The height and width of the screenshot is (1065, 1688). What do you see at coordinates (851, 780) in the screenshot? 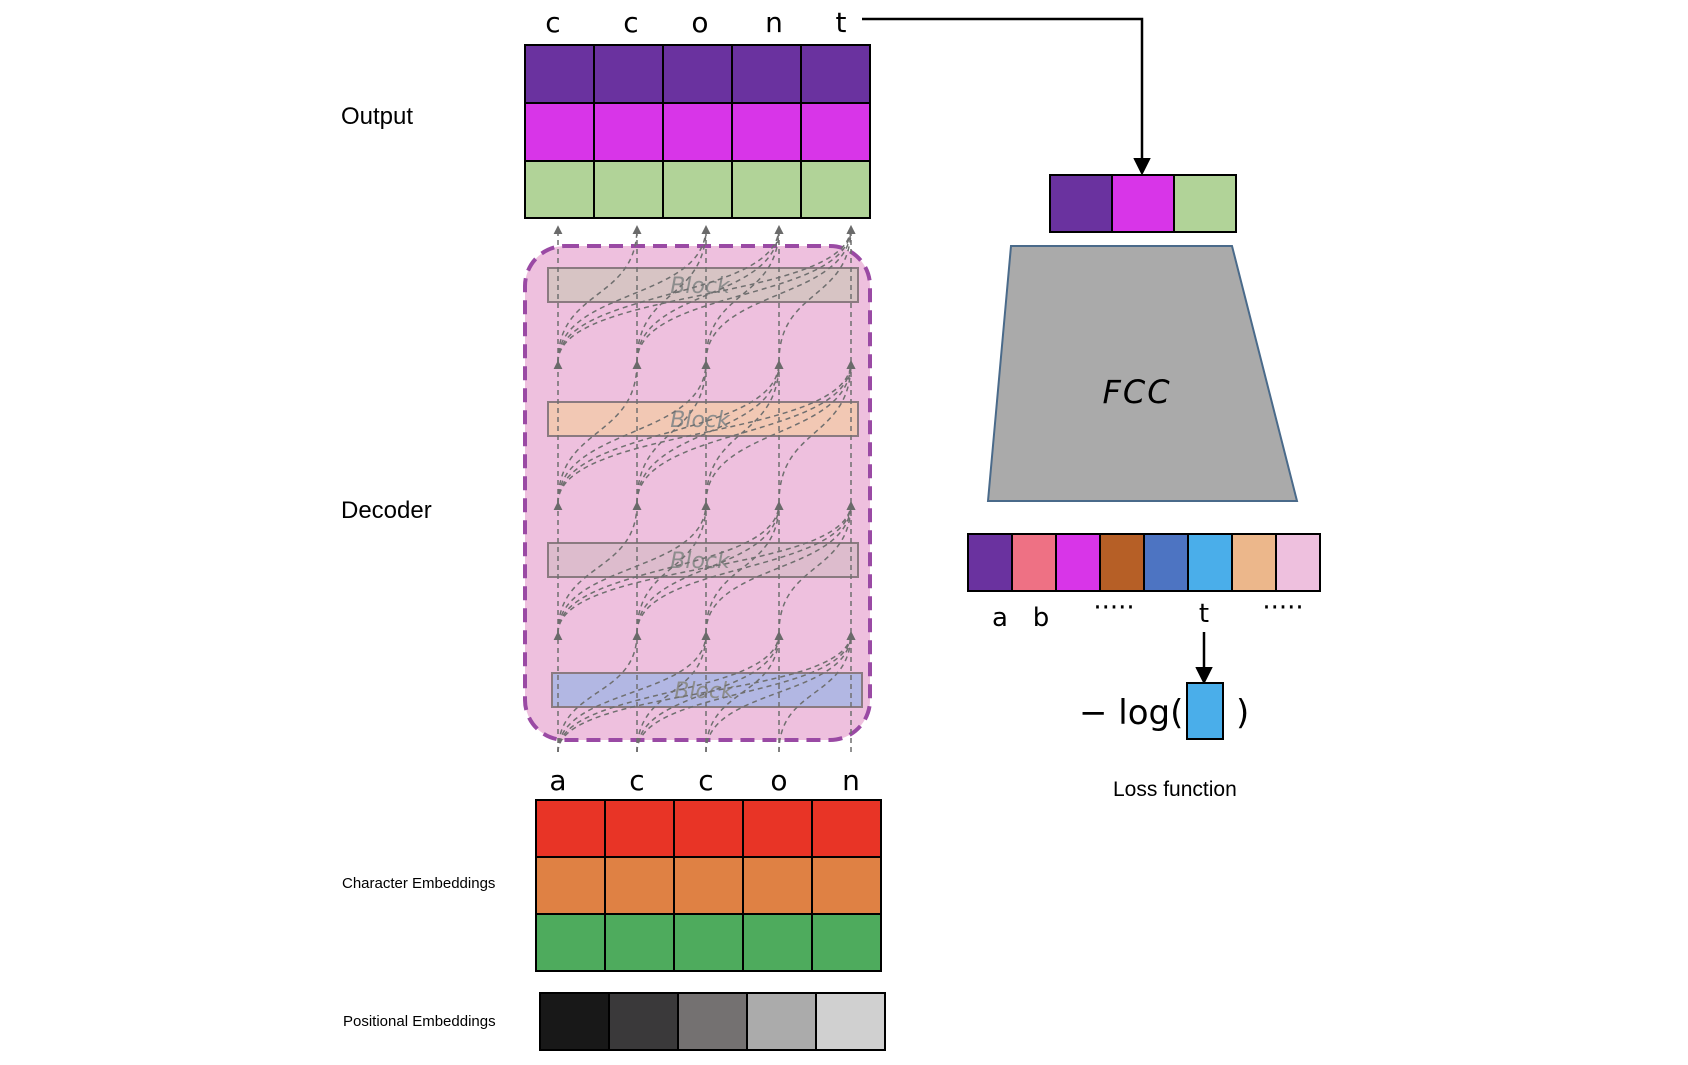
I see `input-token-4: n` at bounding box center [851, 780].